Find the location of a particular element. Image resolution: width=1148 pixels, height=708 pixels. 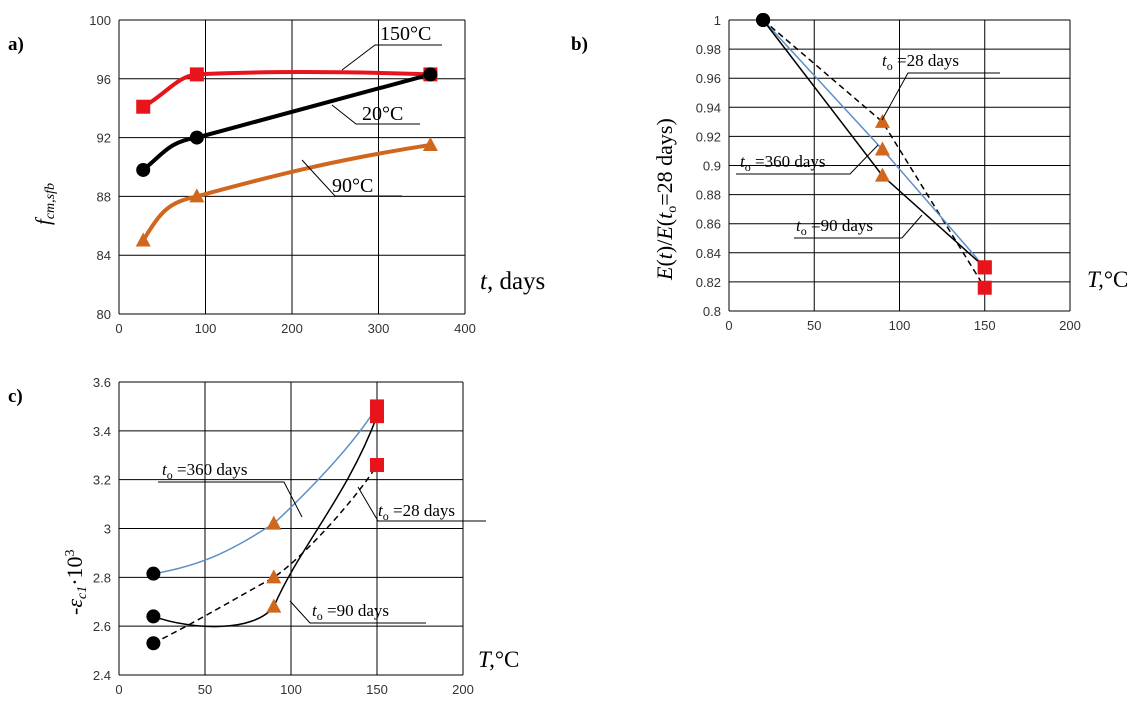

plot-b-y-tick-label: 0.92 is located at coordinates (708, 136).